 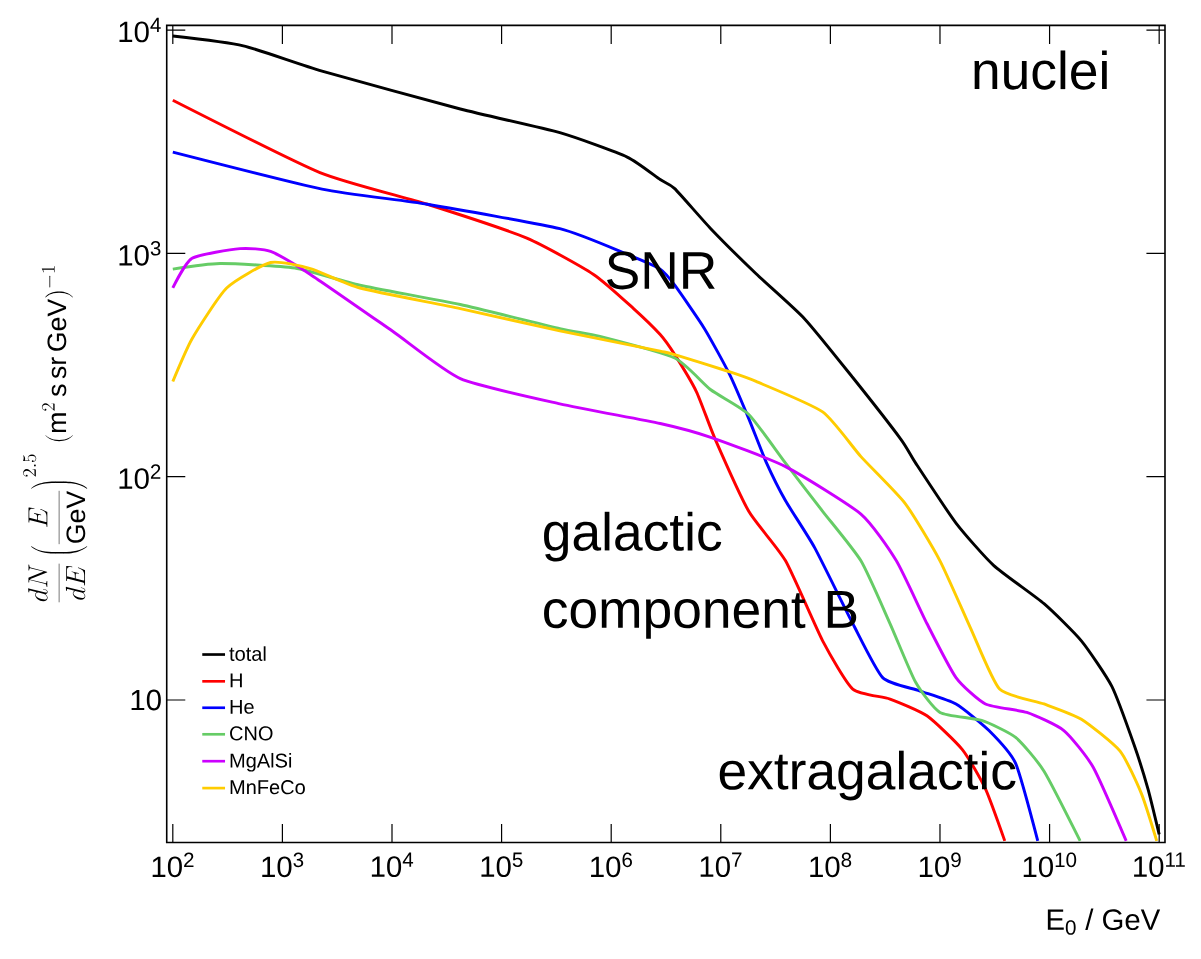 What do you see at coordinates (261, 762) in the screenshot?
I see `legend-label: MgAlSi` at bounding box center [261, 762].